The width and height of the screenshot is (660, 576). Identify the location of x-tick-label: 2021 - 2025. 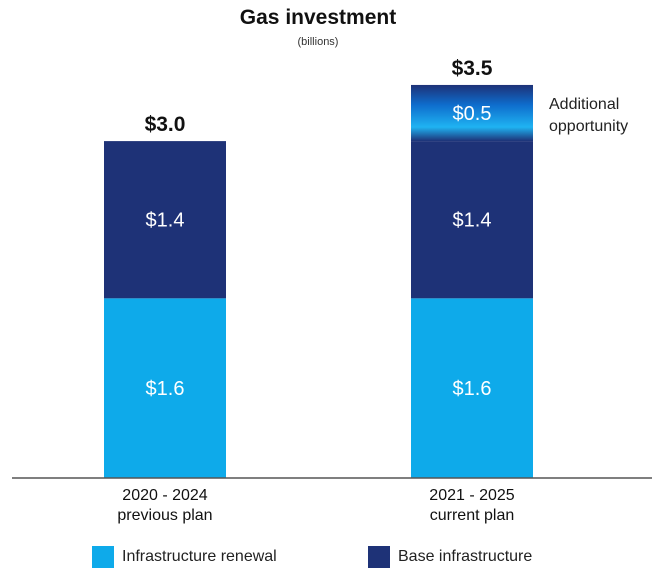
(472, 495).